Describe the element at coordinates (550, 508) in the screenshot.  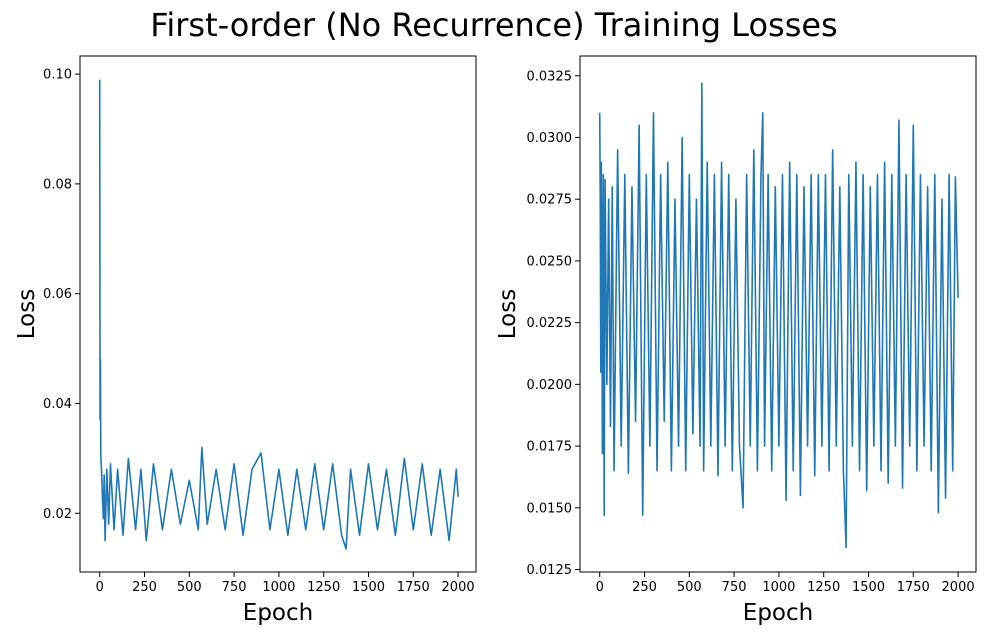
I see `right-y-tick-label: 0.0150` at that location.